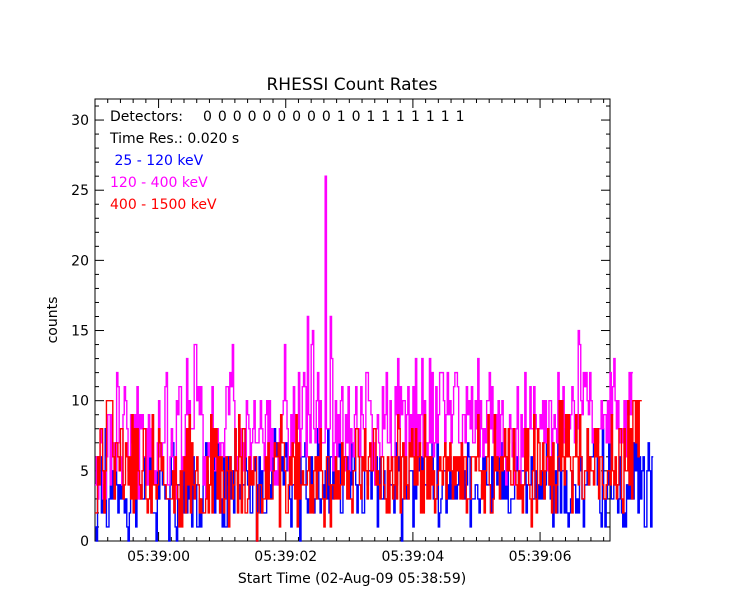 This screenshot has height=600, width=750. Describe the element at coordinates (84, 542) in the screenshot. I see `y-tick-label: 0` at that location.